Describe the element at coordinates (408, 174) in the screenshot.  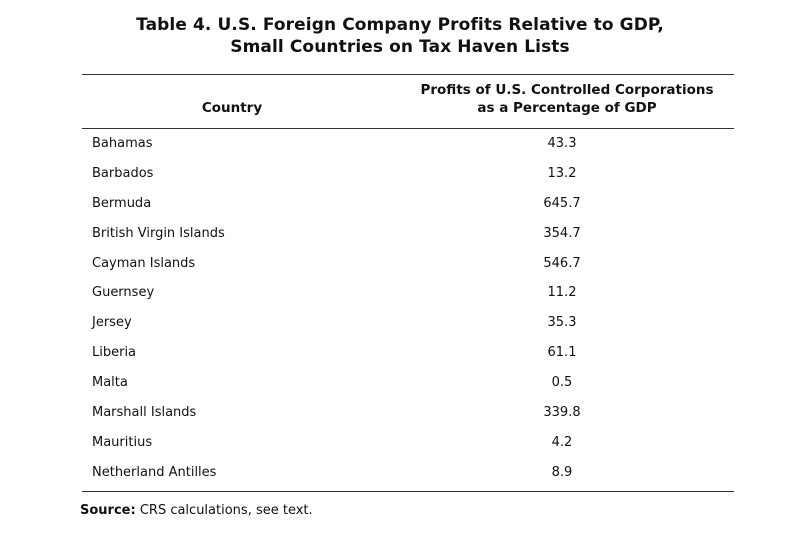
I see `table-row: Barbados 13.2` at that location.